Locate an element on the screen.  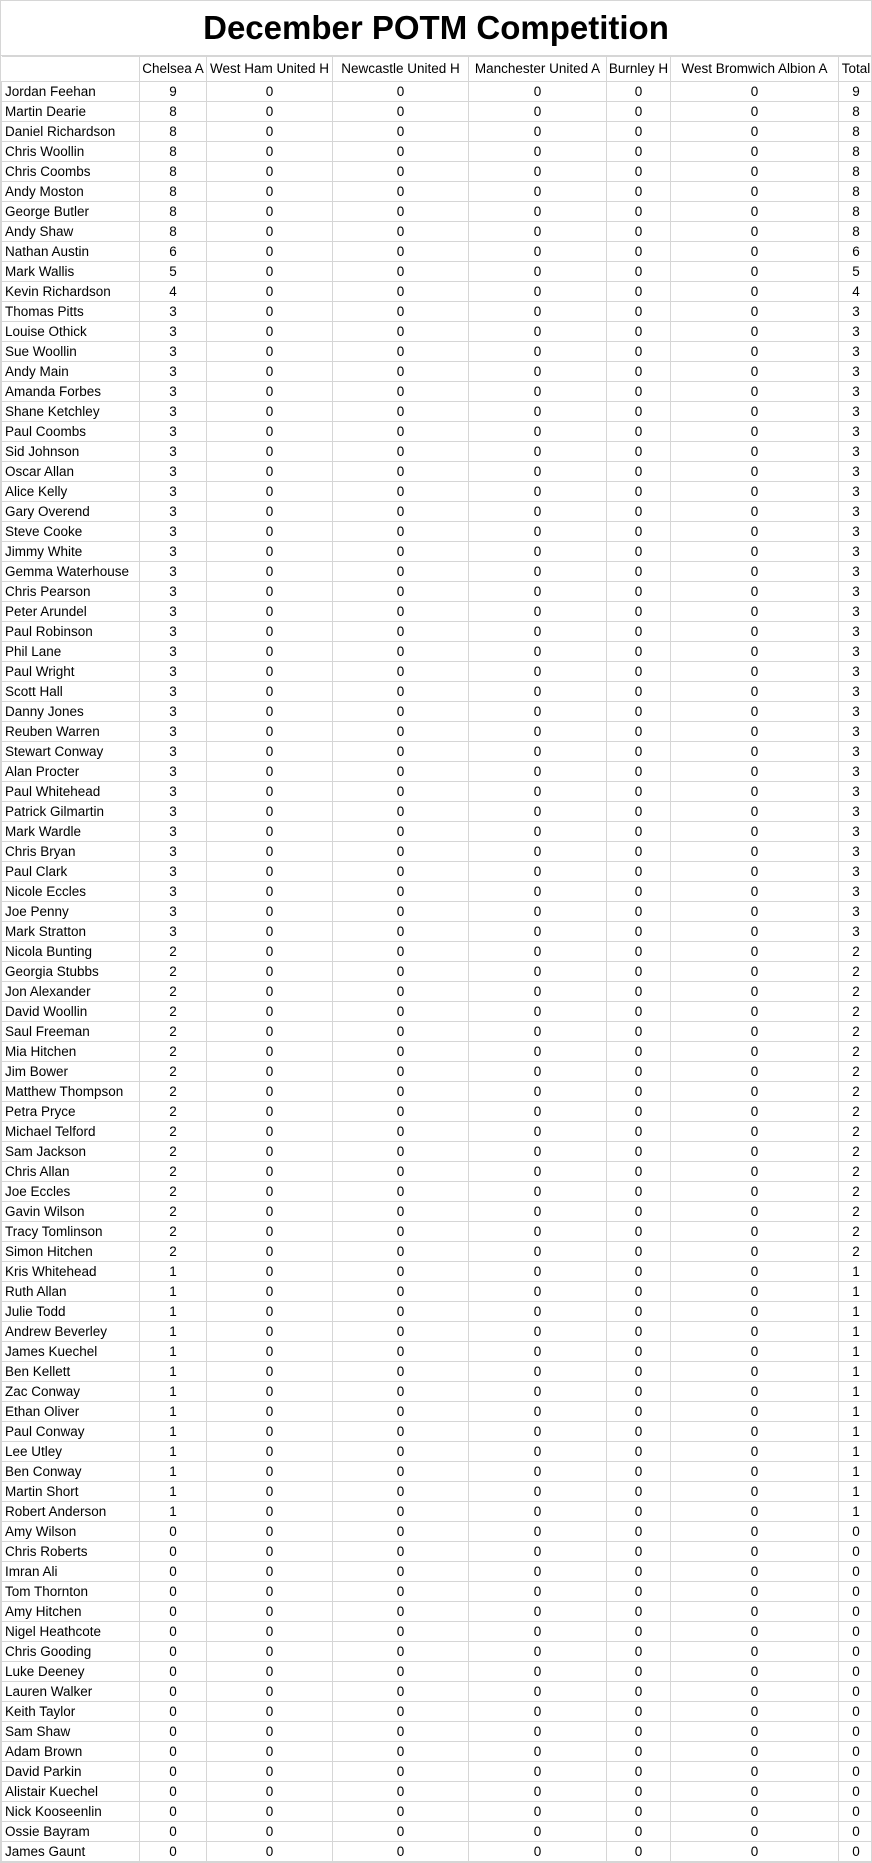
player-name-cell: Lauren Walker is located at coordinates (71, 1692).